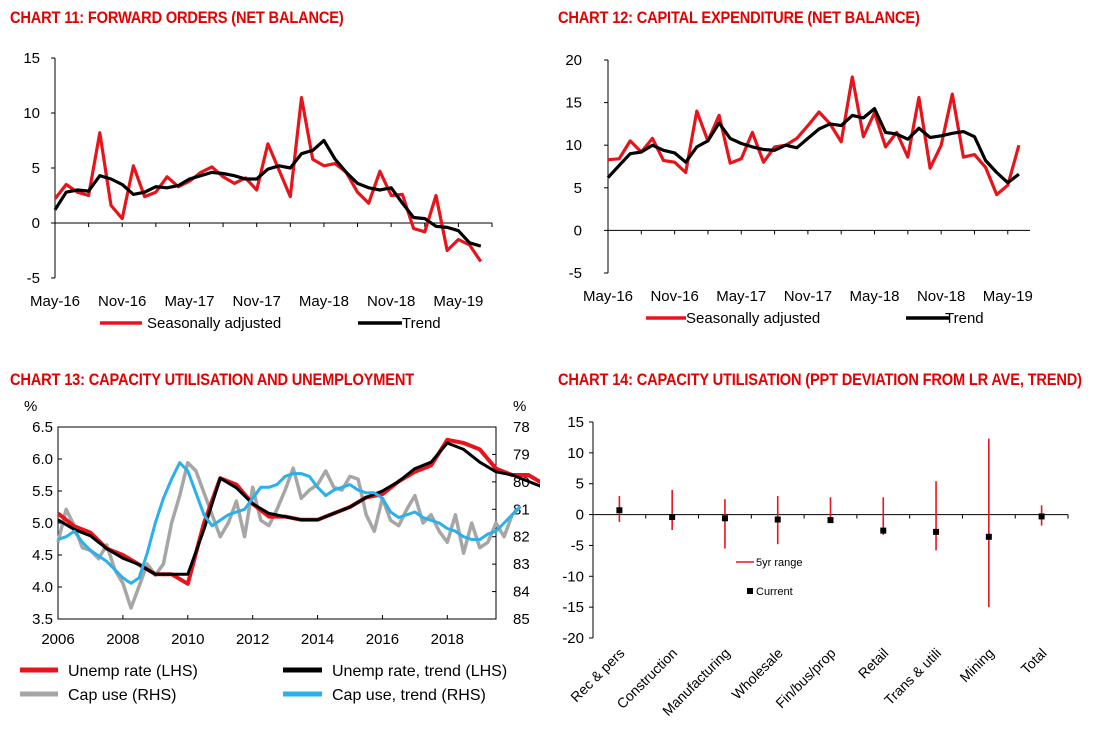  I want to click on y-tick-label-right: 85, so click(521, 619).